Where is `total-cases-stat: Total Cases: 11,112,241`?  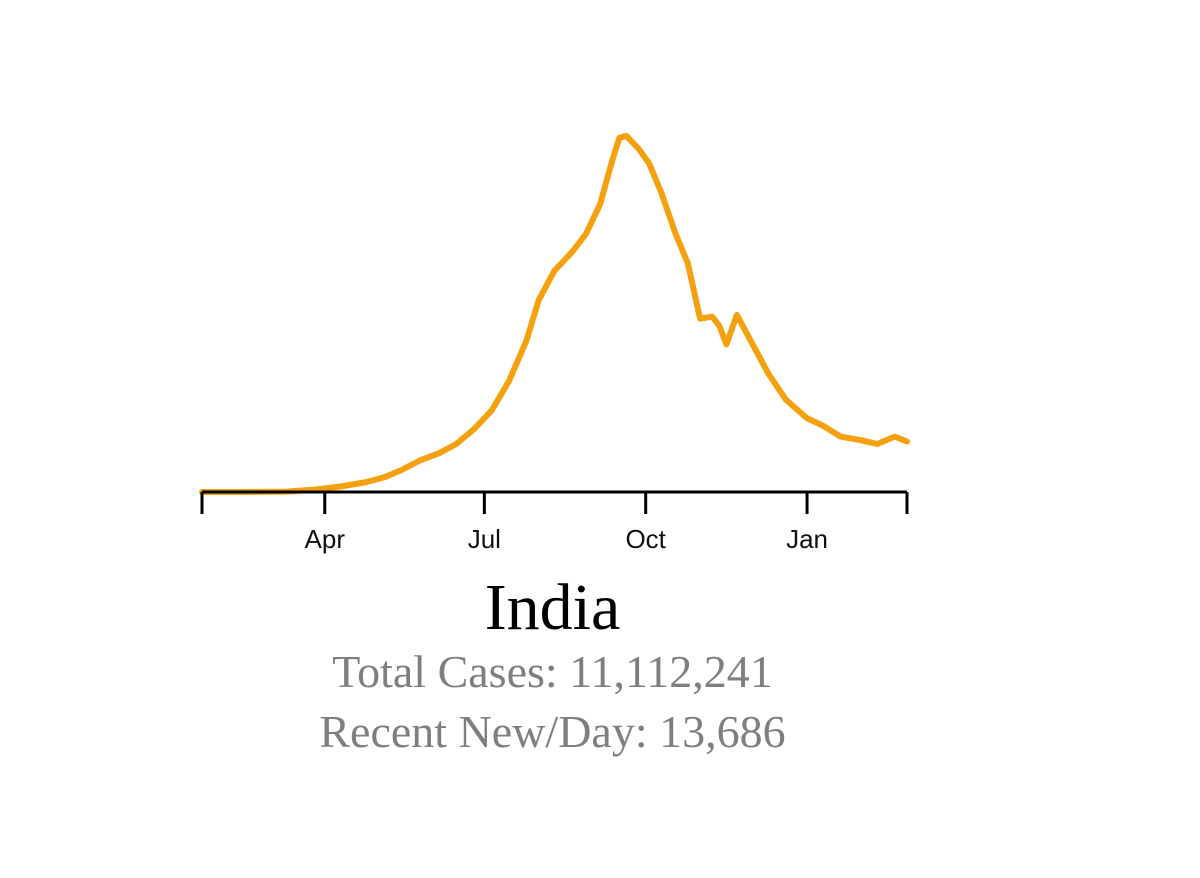 total-cases-stat: Total Cases: 11,112,241 is located at coordinates (552, 671).